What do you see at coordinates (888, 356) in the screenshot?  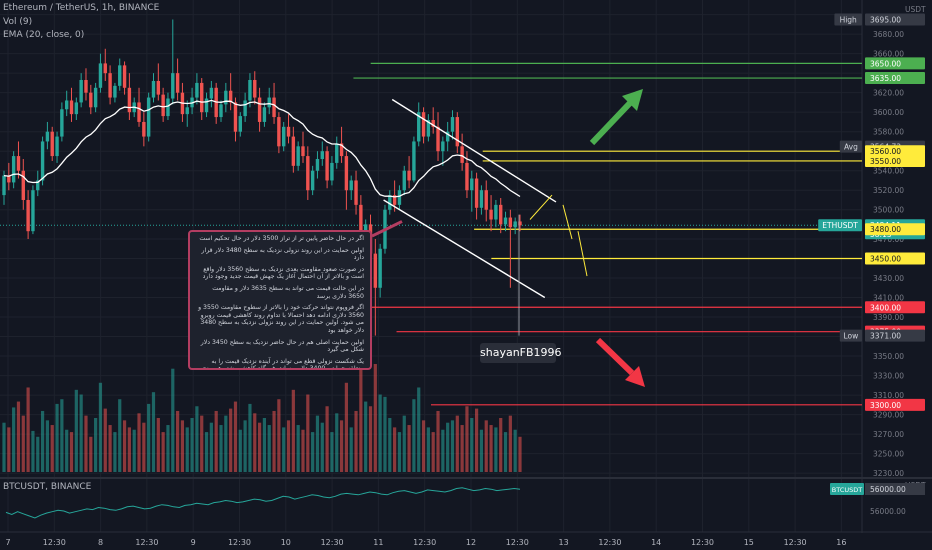 I see `price-tick-label: 3350.00` at bounding box center [888, 356].